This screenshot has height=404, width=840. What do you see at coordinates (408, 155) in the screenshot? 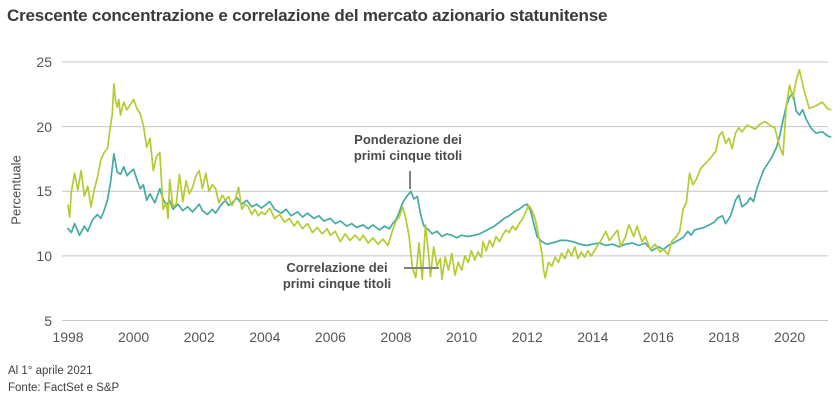
I see `weight-annotation-line2: primi cinque titoli` at bounding box center [408, 155].